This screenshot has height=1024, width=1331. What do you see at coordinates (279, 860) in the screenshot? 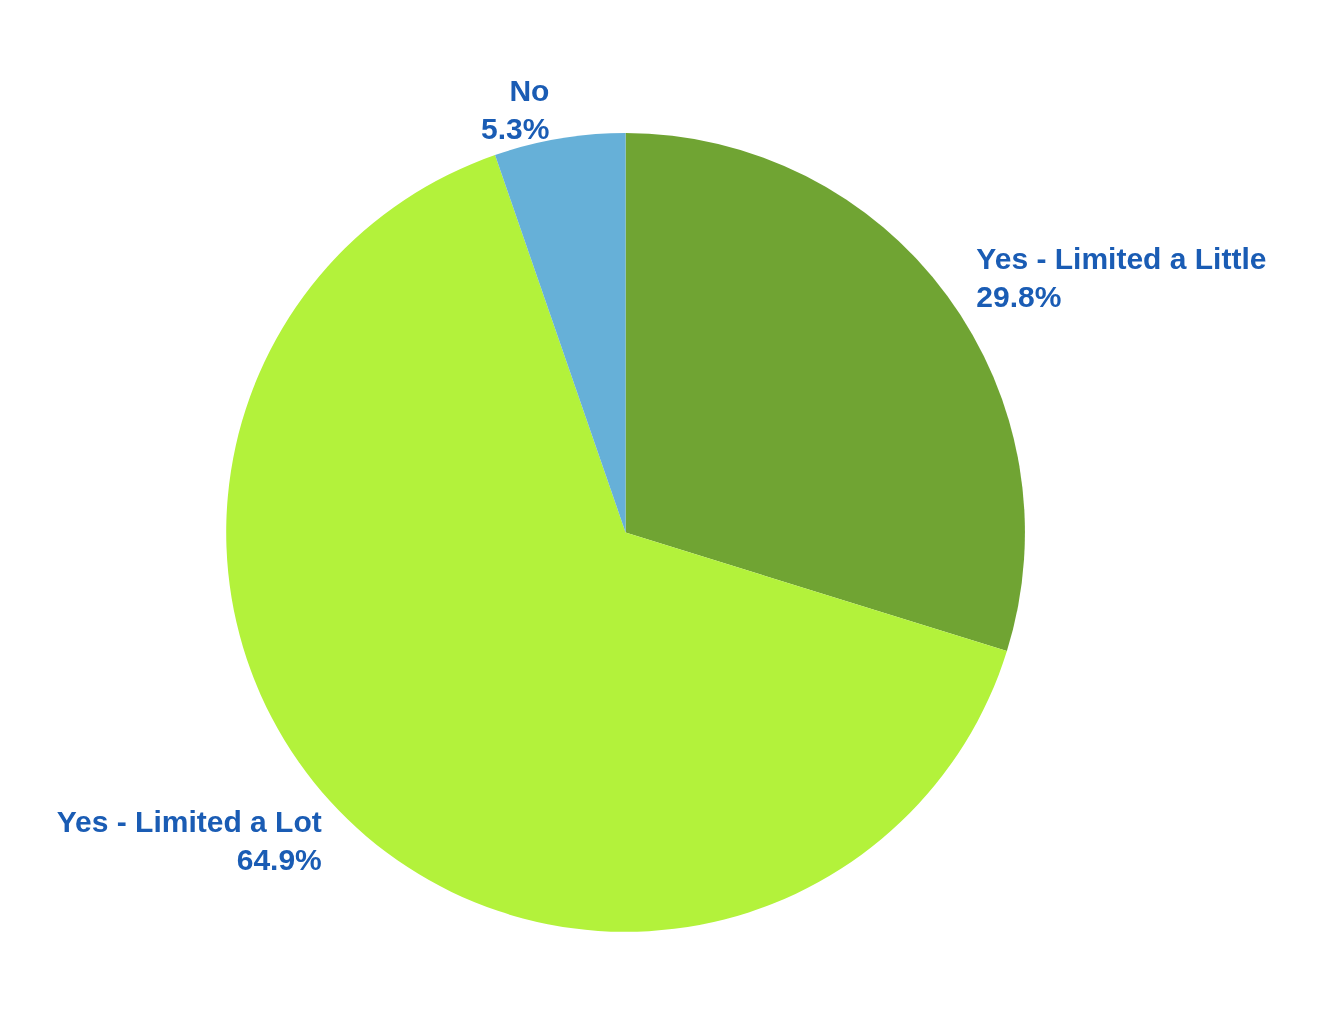
I see `data-label: 64.9%` at bounding box center [279, 860].